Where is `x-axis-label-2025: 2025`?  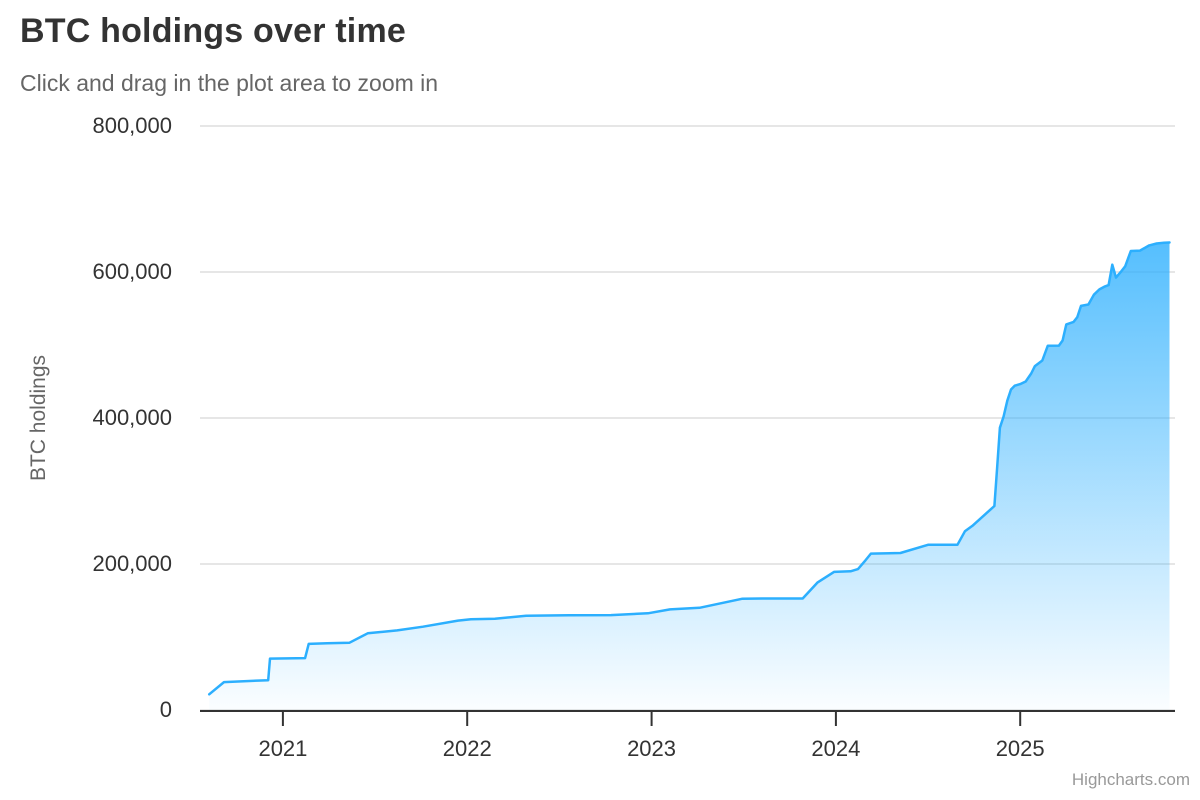
x-axis-label-2025: 2025 is located at coordinates (1020, 748).